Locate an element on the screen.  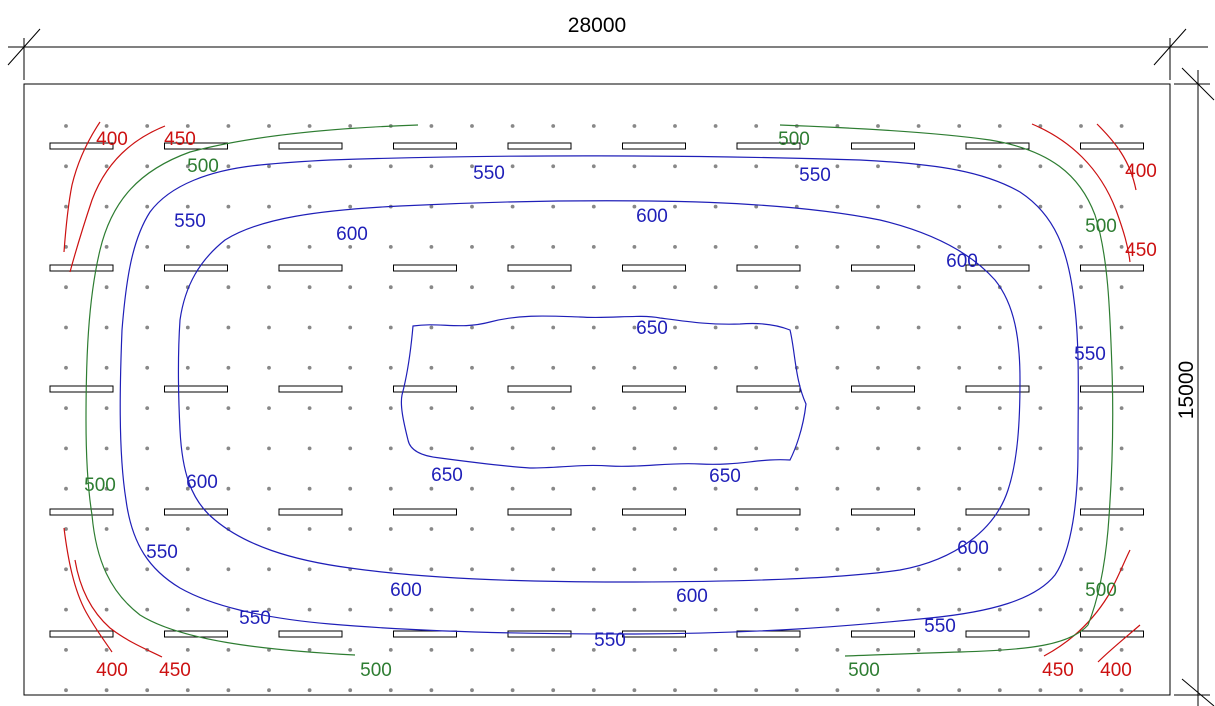
isoline-400-br is located at coordinates (1119, 643).